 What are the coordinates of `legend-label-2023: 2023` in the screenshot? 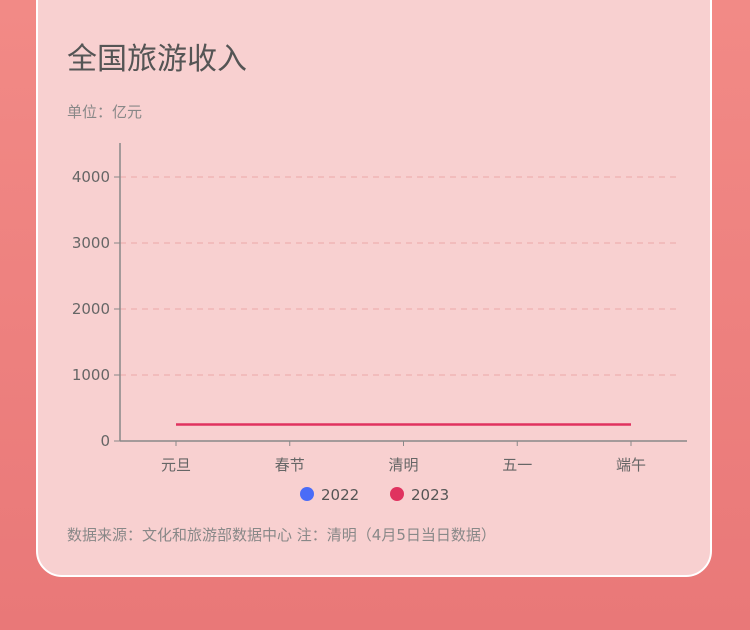 It's located at (430, 495).